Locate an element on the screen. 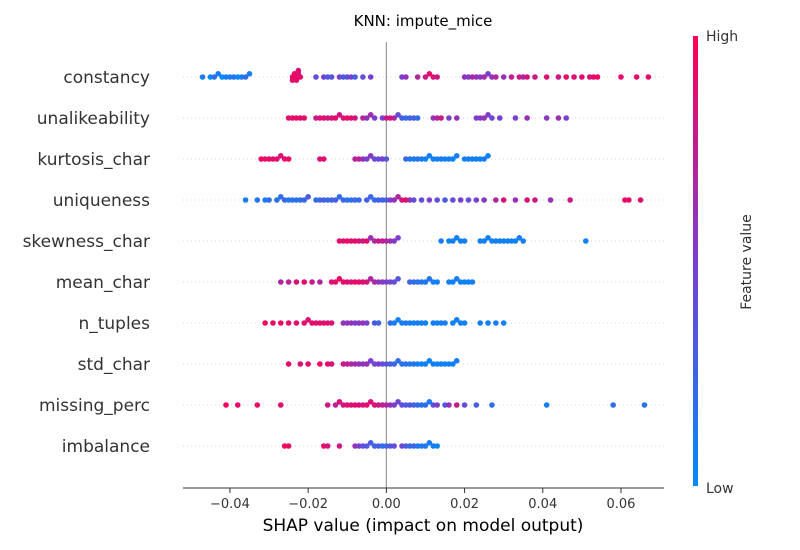 The image size is (800, 550). x-tick-label: 0.06 is located at coordinates (621, 504).